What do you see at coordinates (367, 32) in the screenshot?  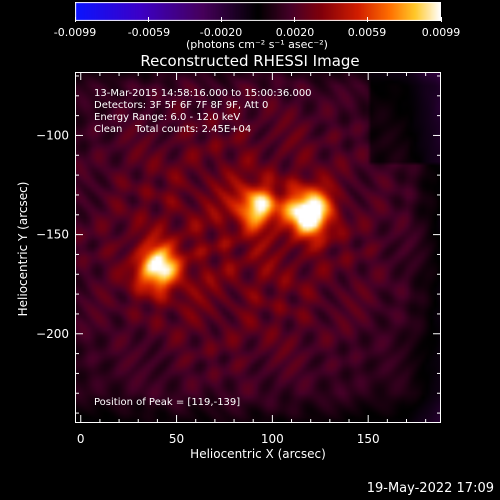 I see `colorbar-tick-label: 0.0059` at bounding box center [367, 32].